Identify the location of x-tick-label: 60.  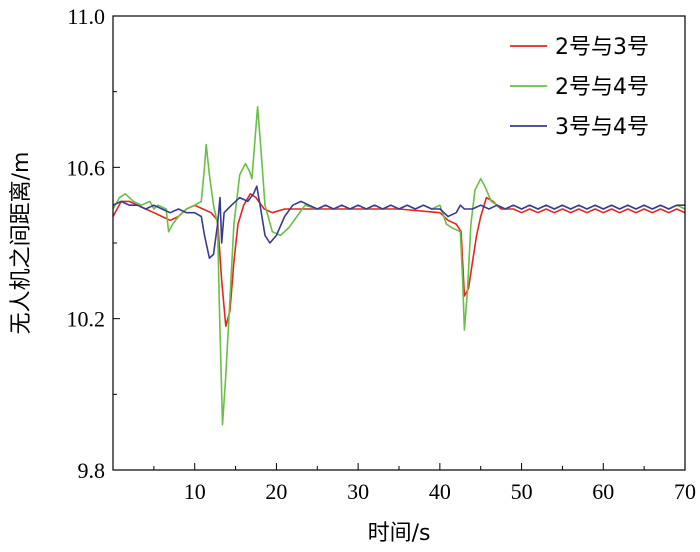
(603, 491).